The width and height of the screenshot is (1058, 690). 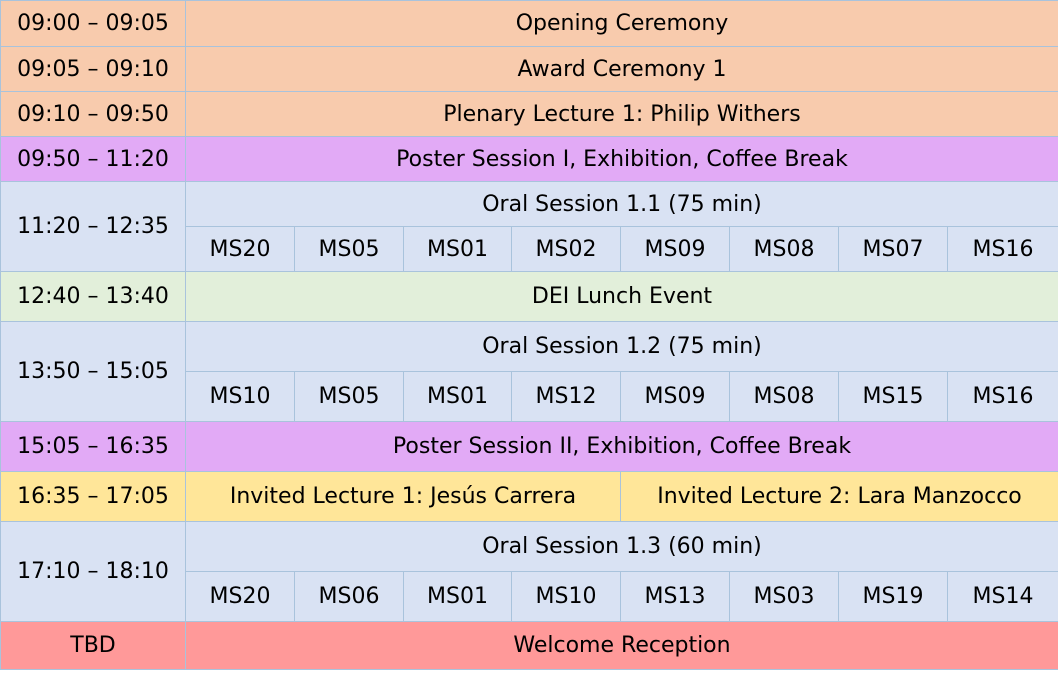 What do you see at coordinates (784, 596) in the screenshot?
I see `track-cell: MS03` at bounding box center [784, 596].